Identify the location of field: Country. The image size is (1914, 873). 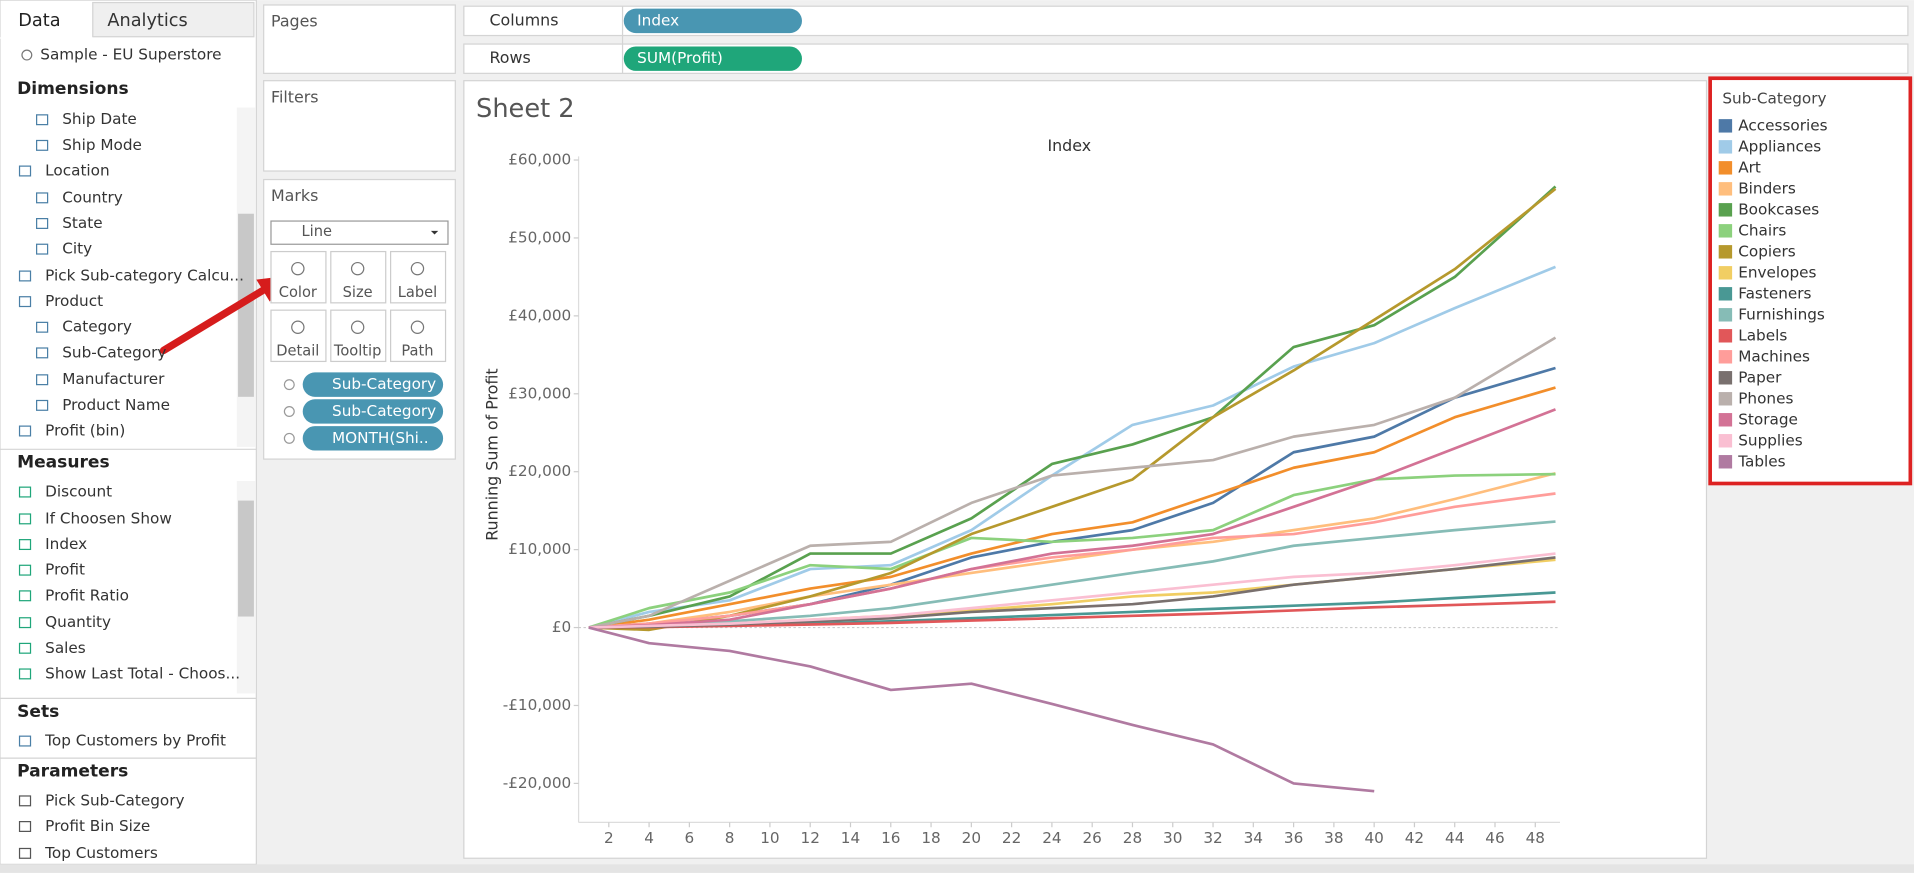
(92, 197).